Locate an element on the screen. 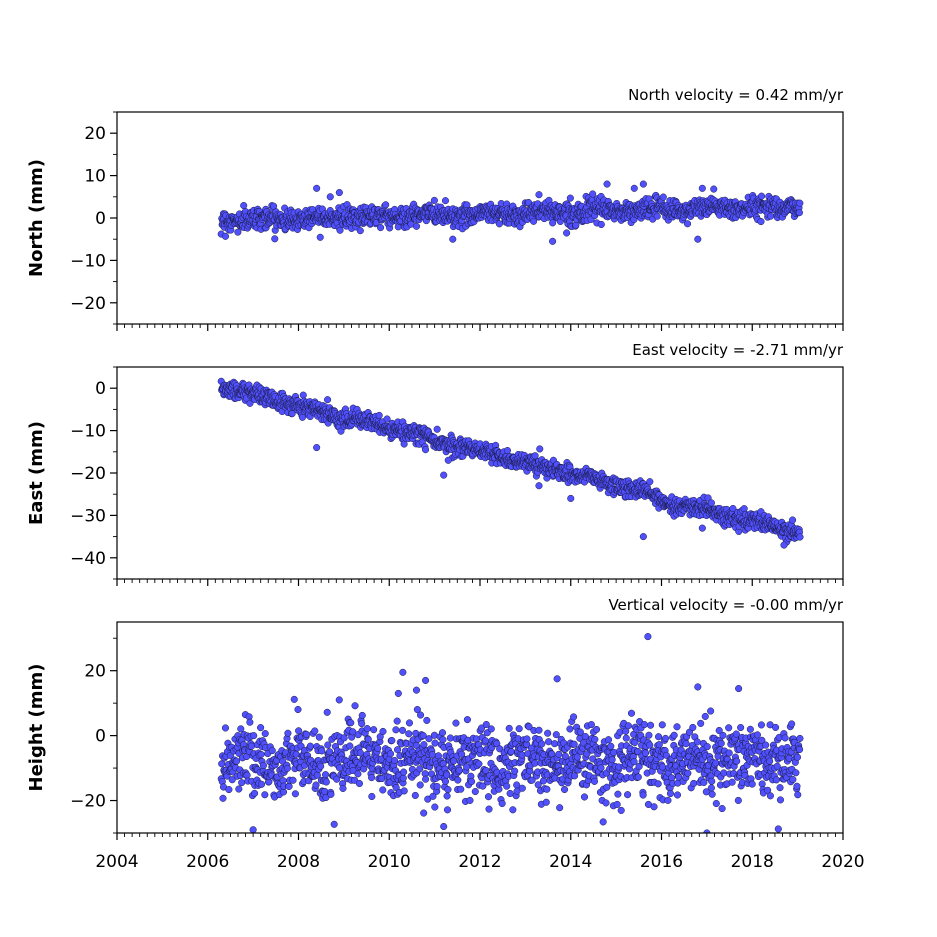 The image size is (937, 937). x-tick-label: 2006 is located at coordinates (207, 862).